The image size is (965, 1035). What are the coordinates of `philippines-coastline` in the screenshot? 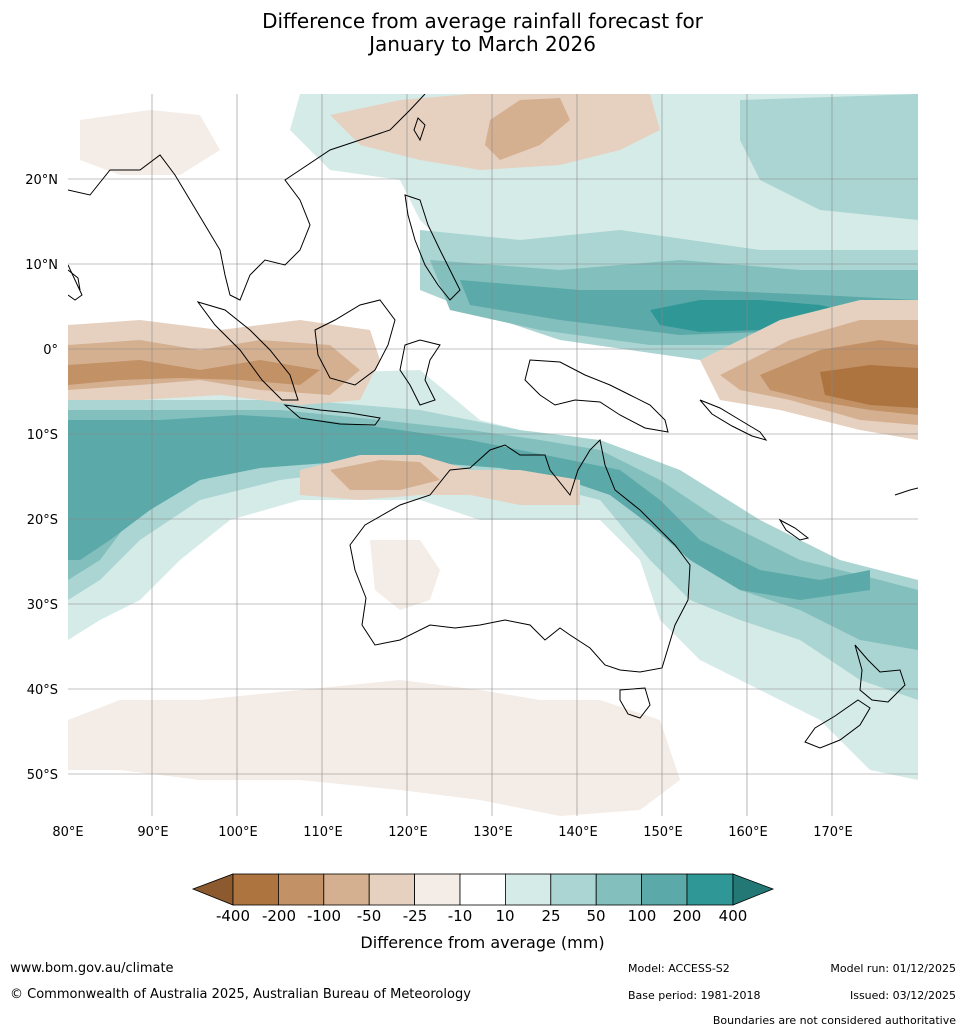 It's located at (432, 247).